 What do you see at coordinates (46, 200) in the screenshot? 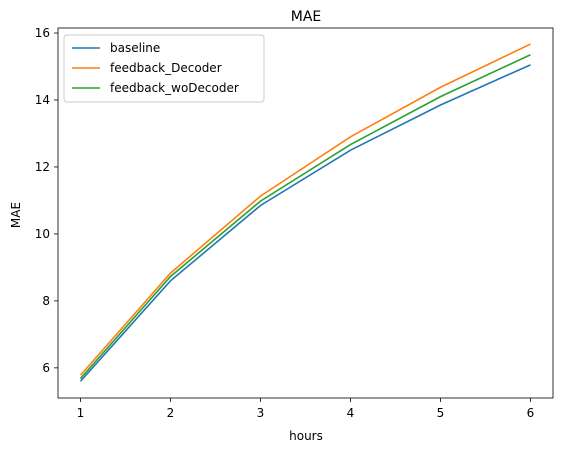
I see `y-axis: 6 8 10 12 14 16` at bounding box center [46, 200].